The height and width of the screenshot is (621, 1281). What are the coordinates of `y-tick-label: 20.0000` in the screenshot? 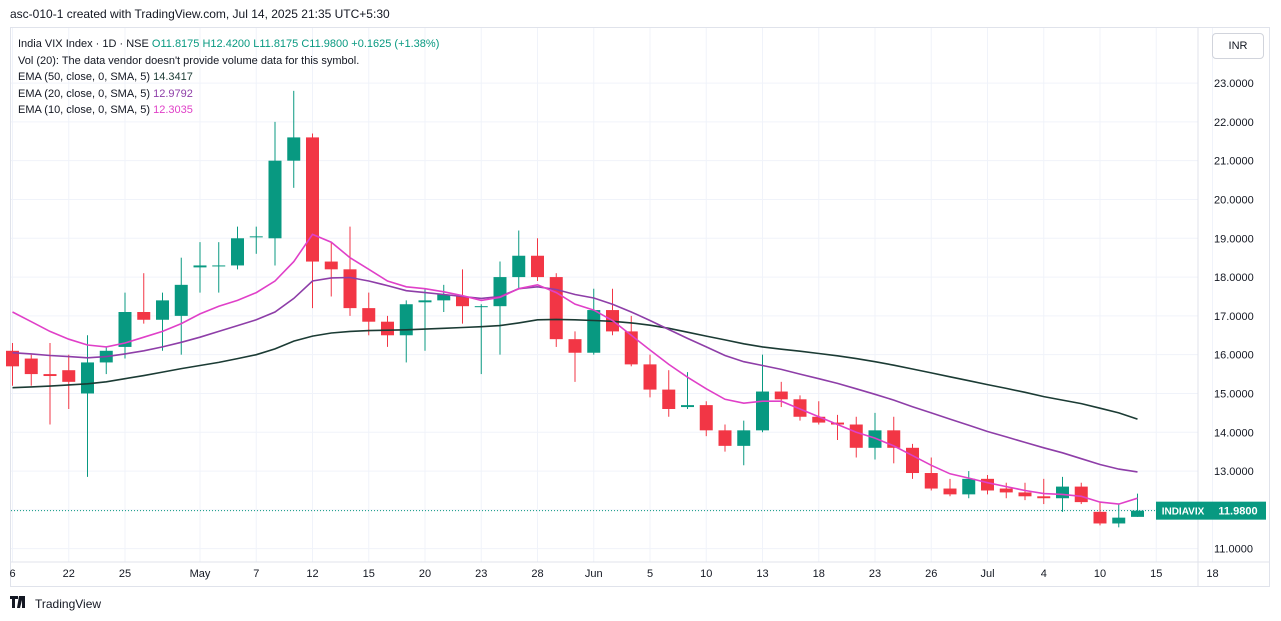 It's located at (1234, 200).